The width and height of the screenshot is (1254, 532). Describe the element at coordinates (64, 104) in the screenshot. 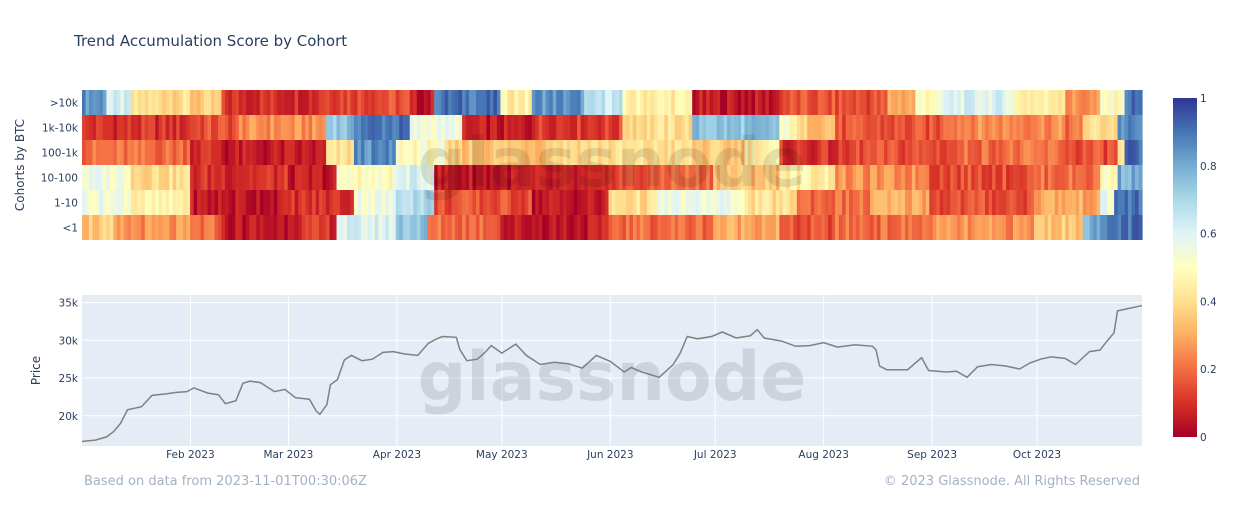

I see `heatmap-row-label: >10k` at that location.